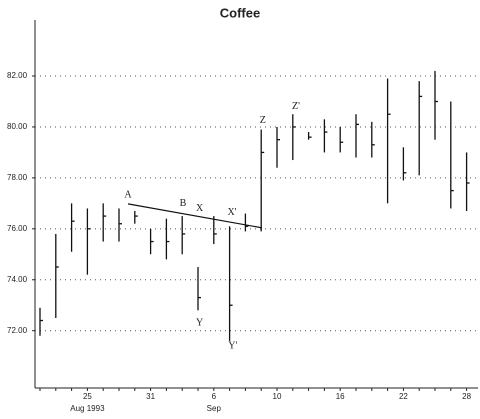 This screenshot has height=419, width=480. What do you see at coordinates (214, 396) in the screenshot?
I see `x-tick-label: 6` at bounding box center [214, 396].